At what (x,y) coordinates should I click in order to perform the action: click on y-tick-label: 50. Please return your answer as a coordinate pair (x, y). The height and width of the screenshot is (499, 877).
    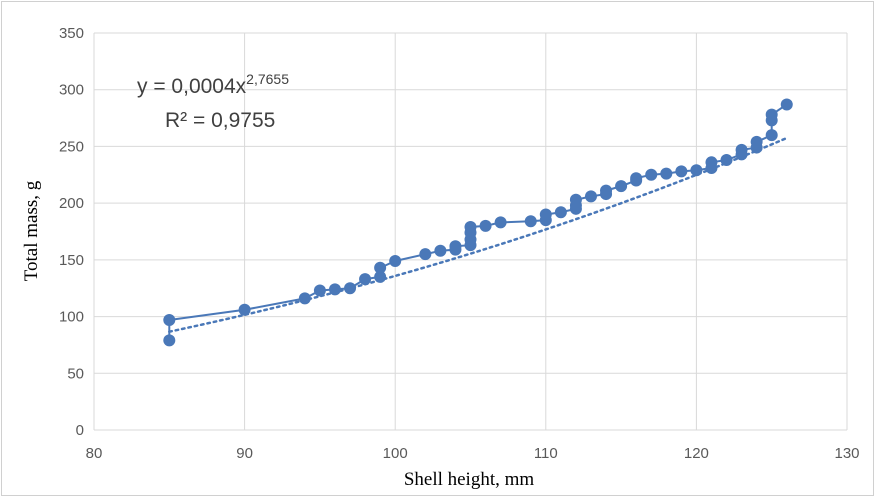
    Looking at the image, I should click on (75, 373).